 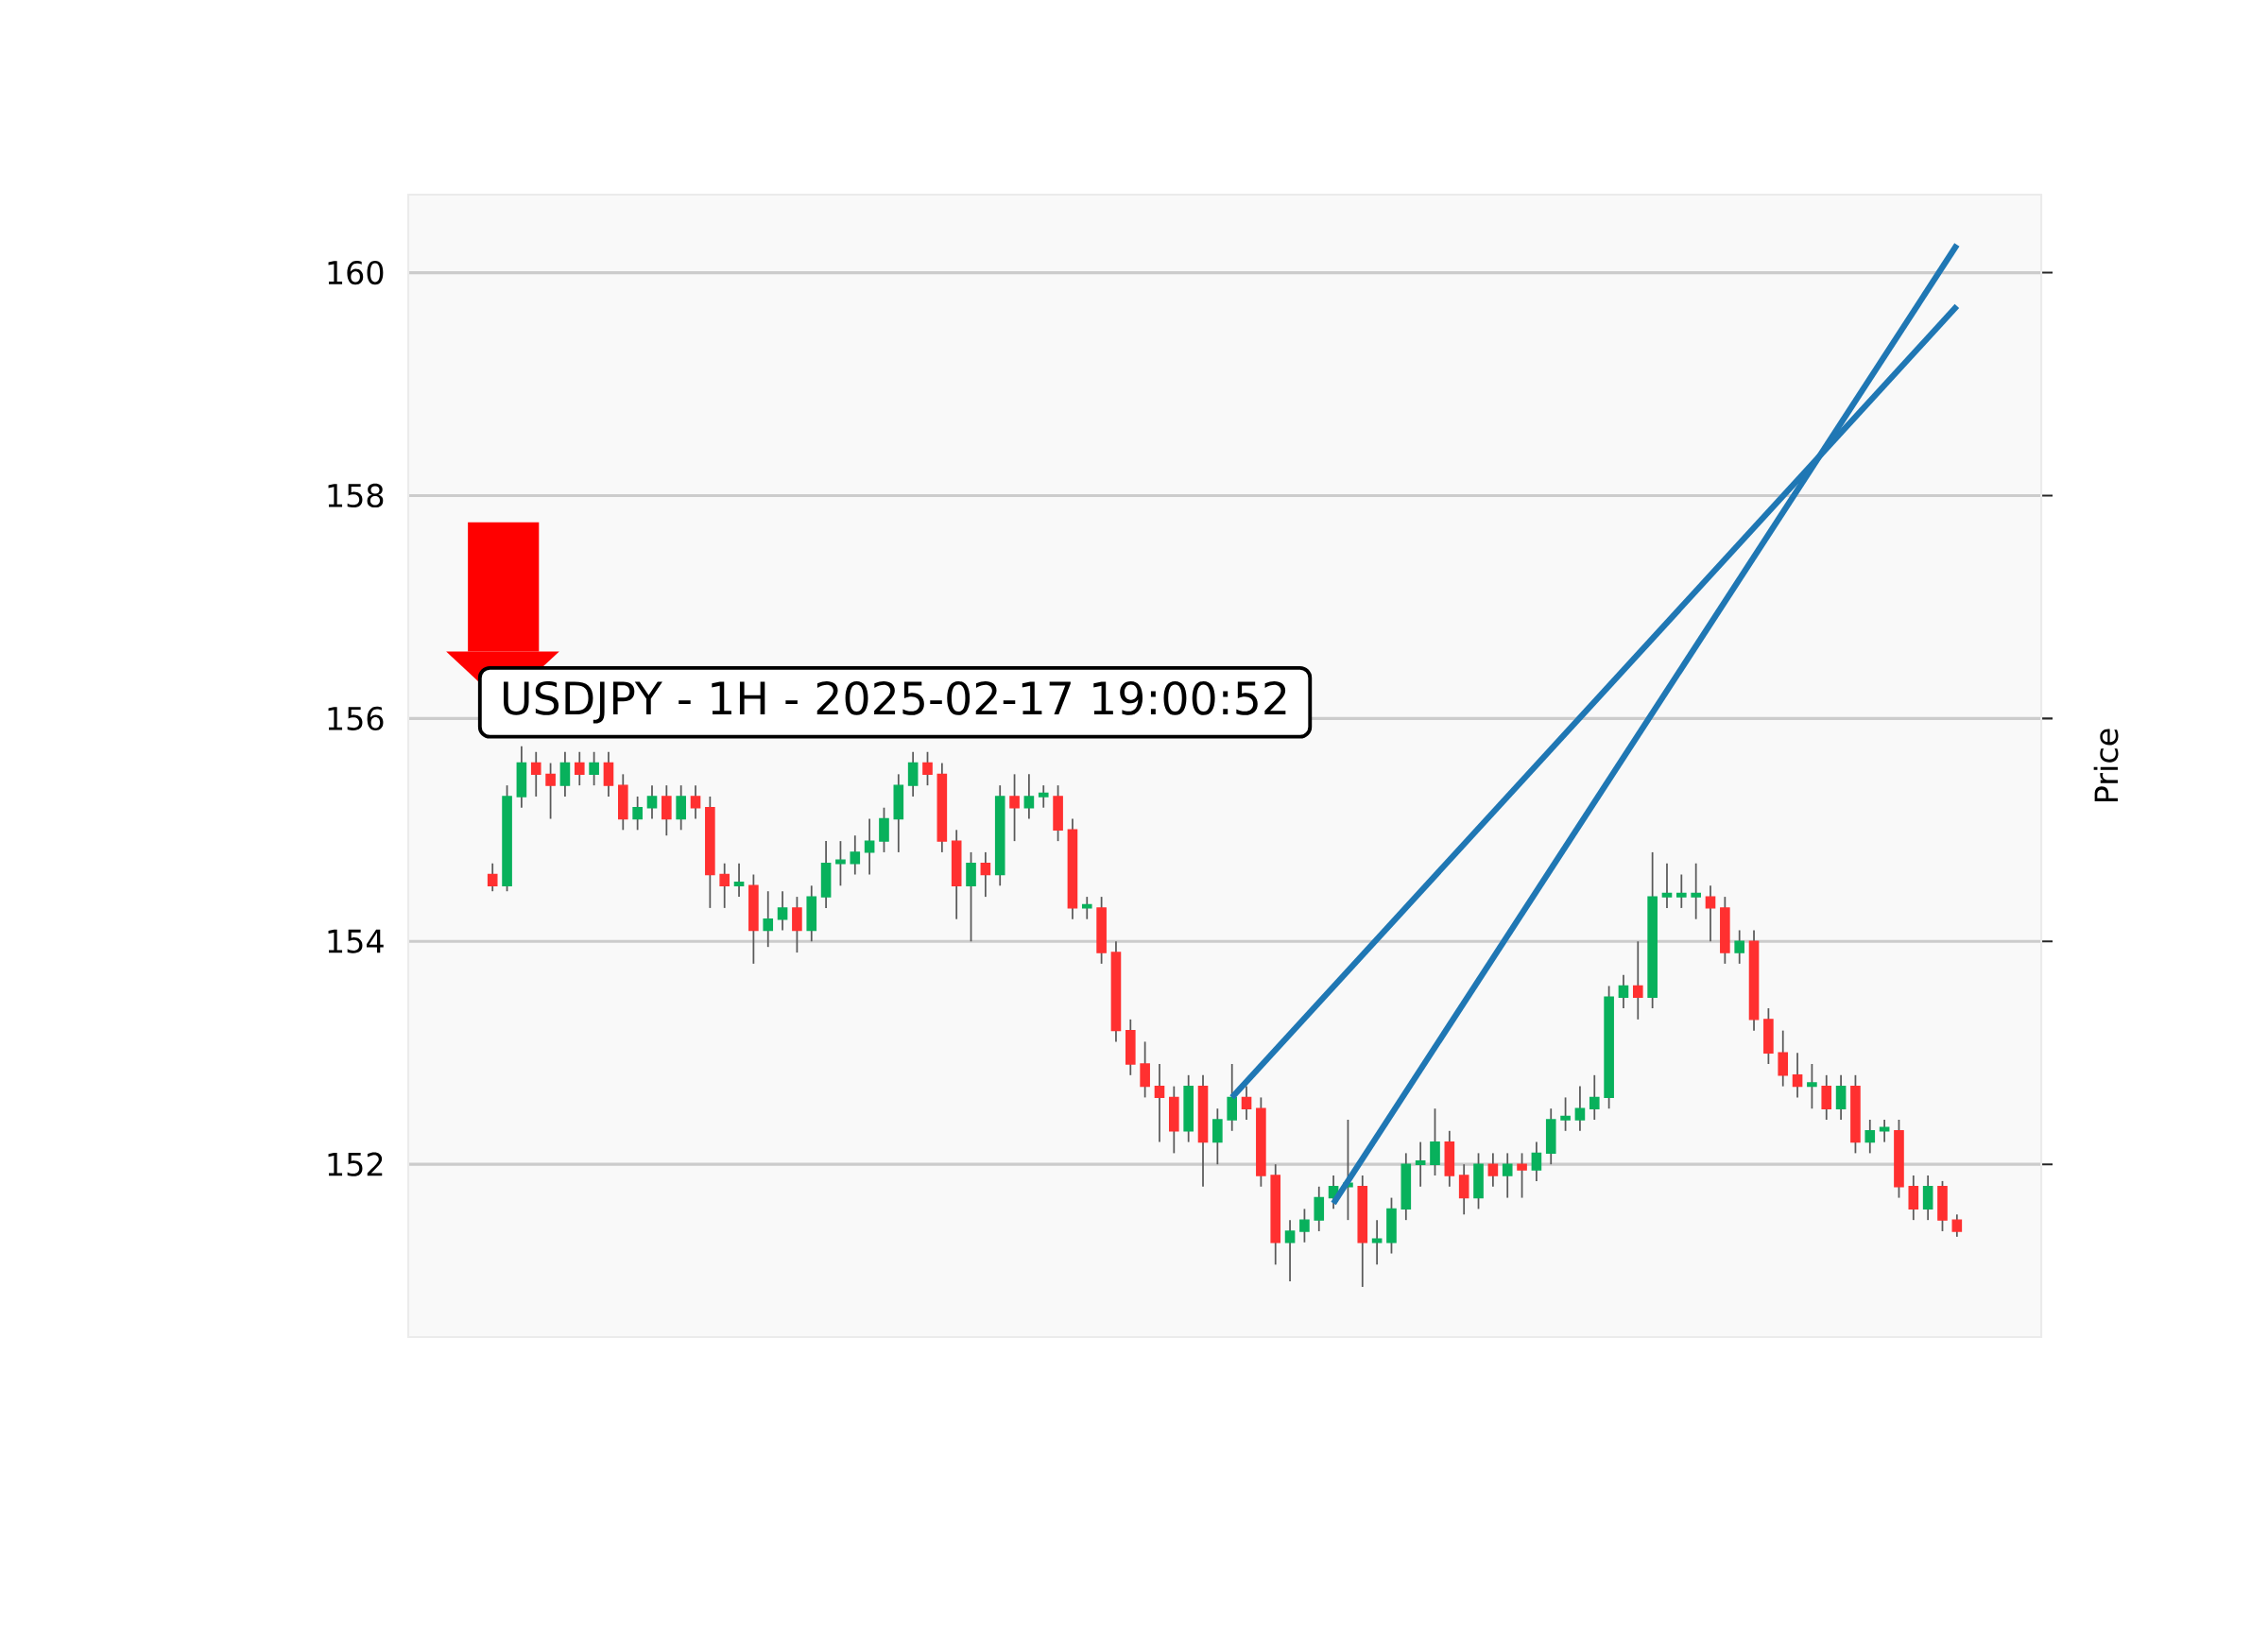 What do you see at coordinates (356, 496) in the screenshot?
I see `y-tick-label: 158` at bounding box center [356, 496].